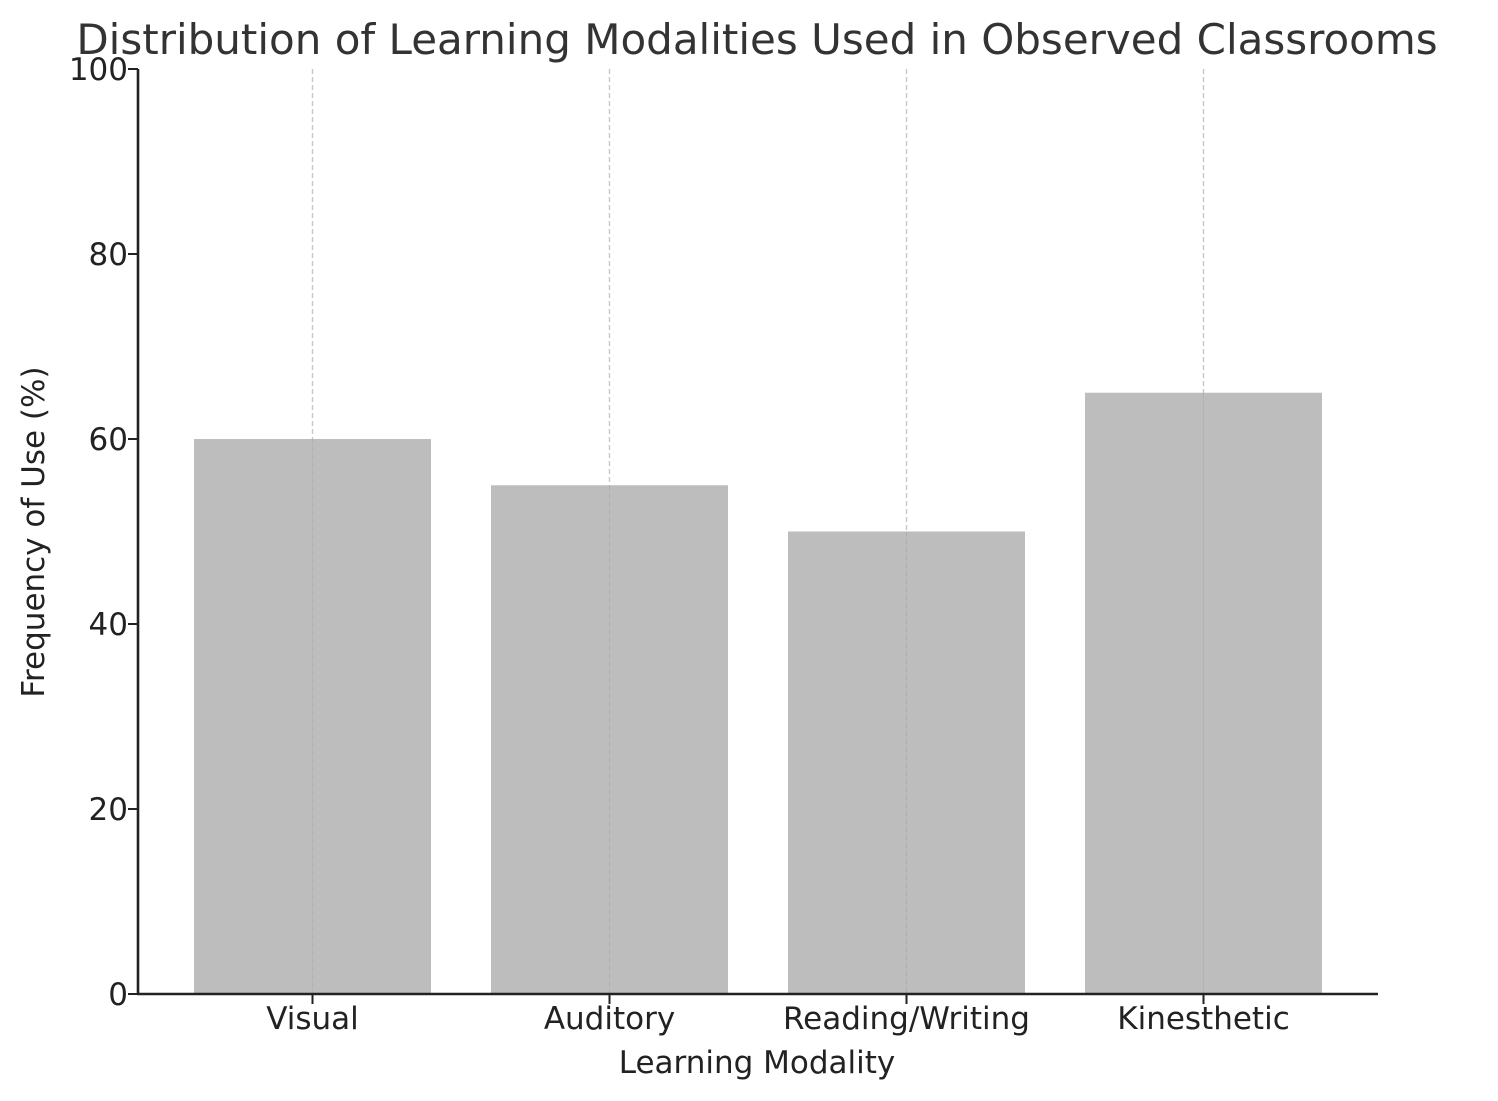 The image size is (1498, 1101). What do you see at coordinates (312, 1019) in the screenshot?
I see `x-tick-label: Visual` at bounding box center [312, 1019].